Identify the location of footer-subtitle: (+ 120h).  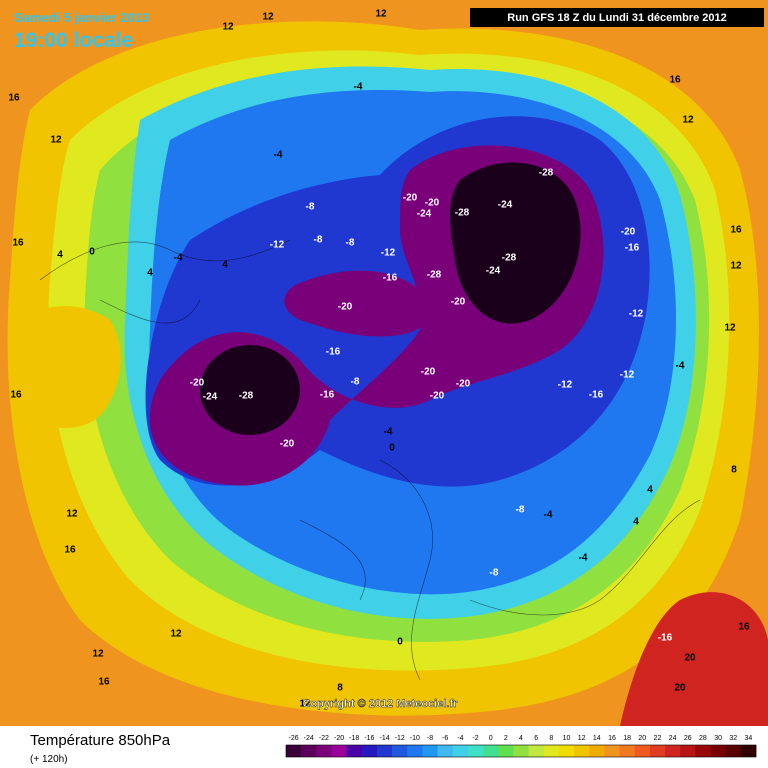
(49, 759).